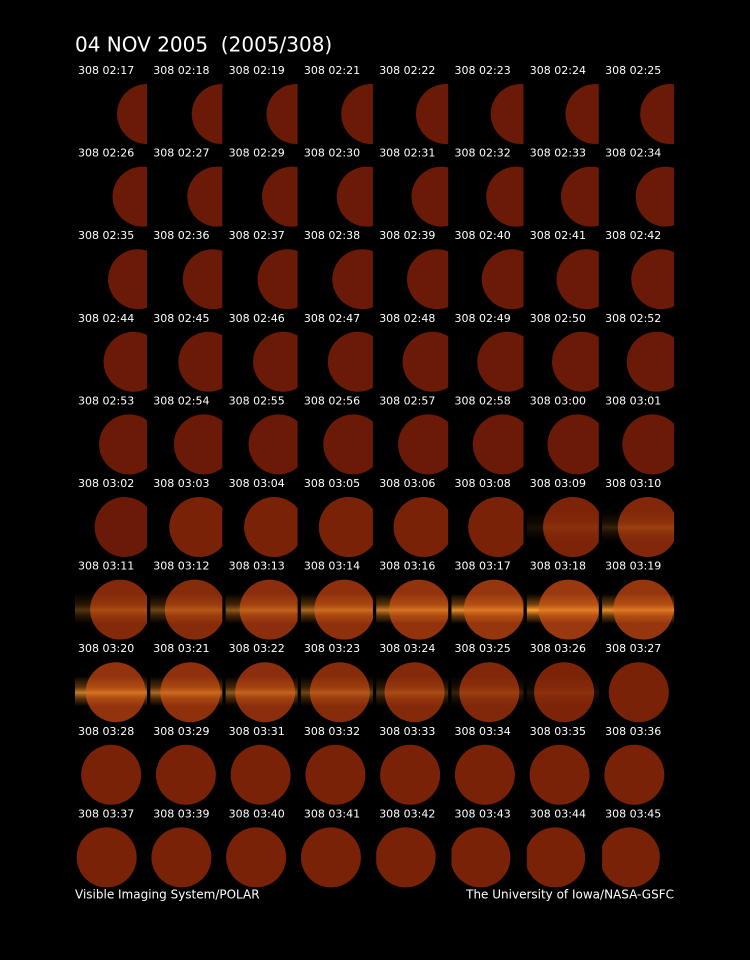 The height and width of the screenshot is (960, 750). Describe the element at coordinates (332, 566) in the screenshot. I see `frame-label: 308 03:14` at that location.